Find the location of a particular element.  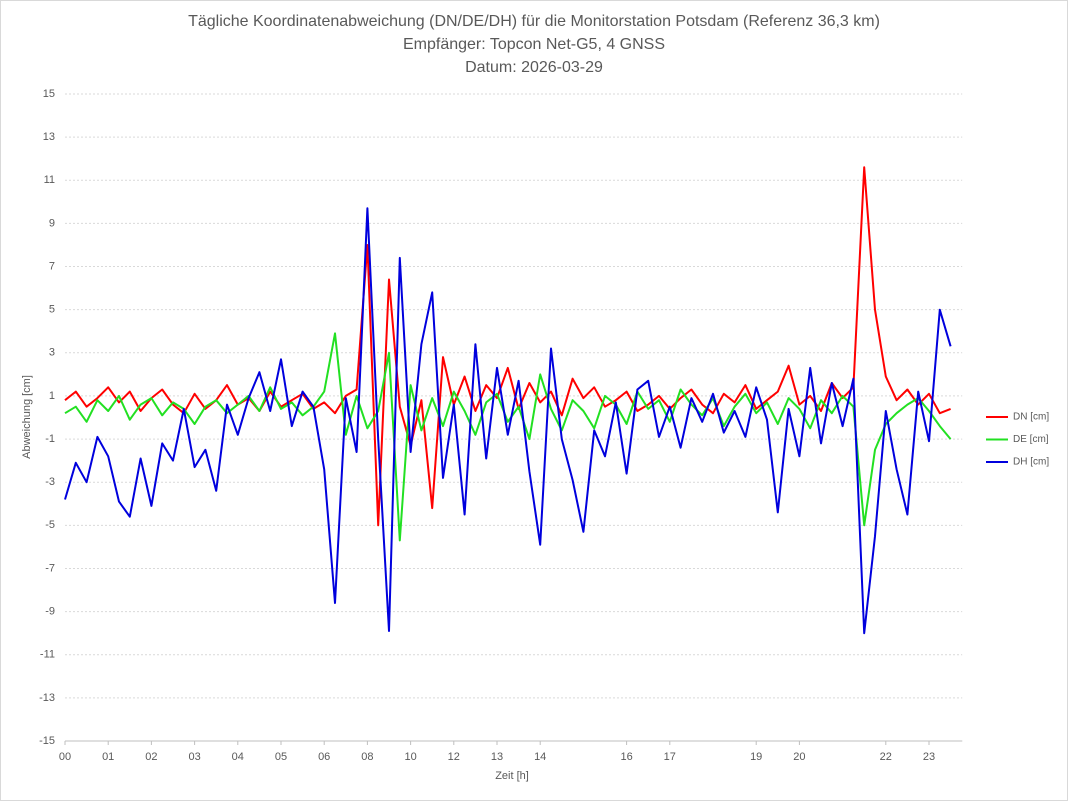

x-tick-label: 10 is located at coordinates (410, 757).